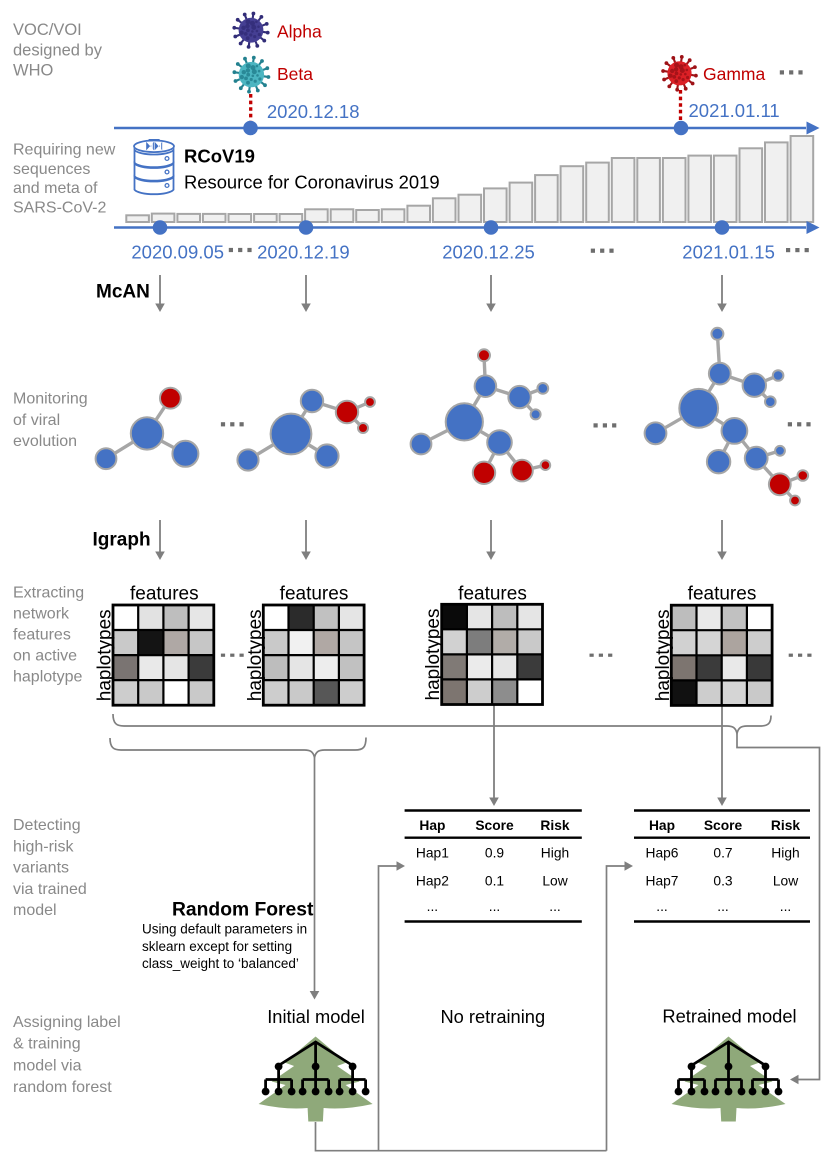 The height and width of the screenshot is (1171, 832). Describe the element at coordinates (123, 292) in the screenshot. I see `svg-text: McAN` at that location.